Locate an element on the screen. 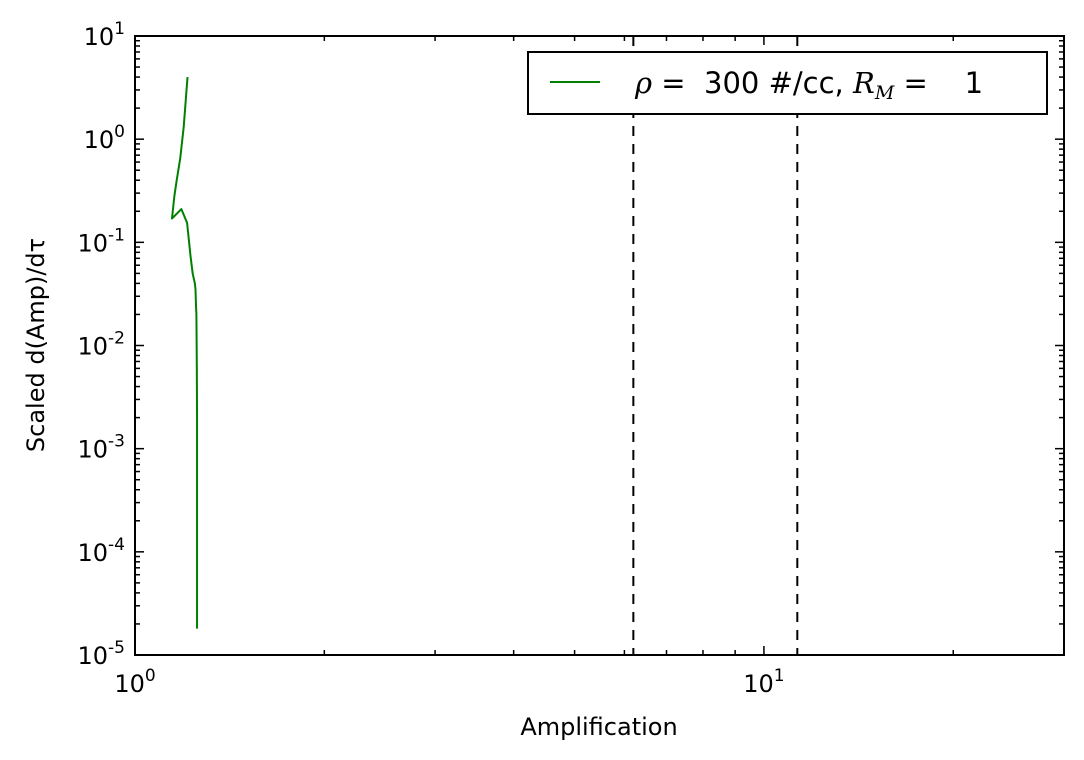 The width and height of the screenshot is (1084, 760). y-tick-label: 10⁻⁴ is located at coordinates (102, 551).